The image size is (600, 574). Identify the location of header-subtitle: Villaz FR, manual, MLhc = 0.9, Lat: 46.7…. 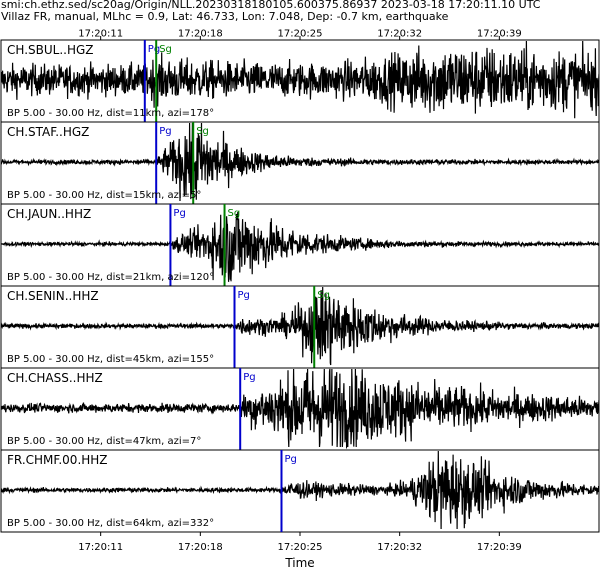
(225, 16).